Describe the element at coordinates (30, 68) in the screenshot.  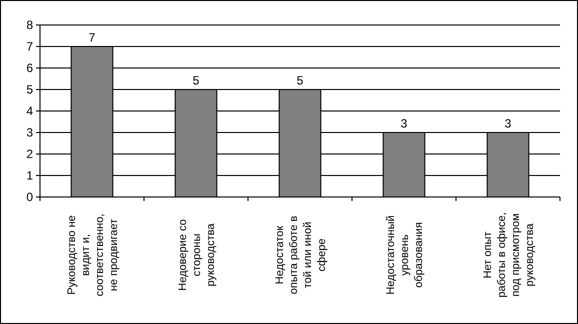
I see `y-tick-label: 6` at that location.